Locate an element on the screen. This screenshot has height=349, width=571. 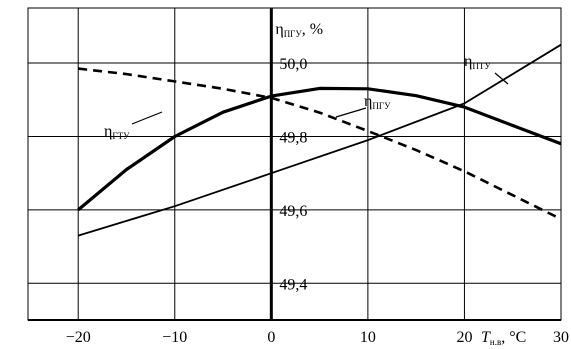
series-label-ПГУ: ηПГУ is located at coordinates (377, 102).